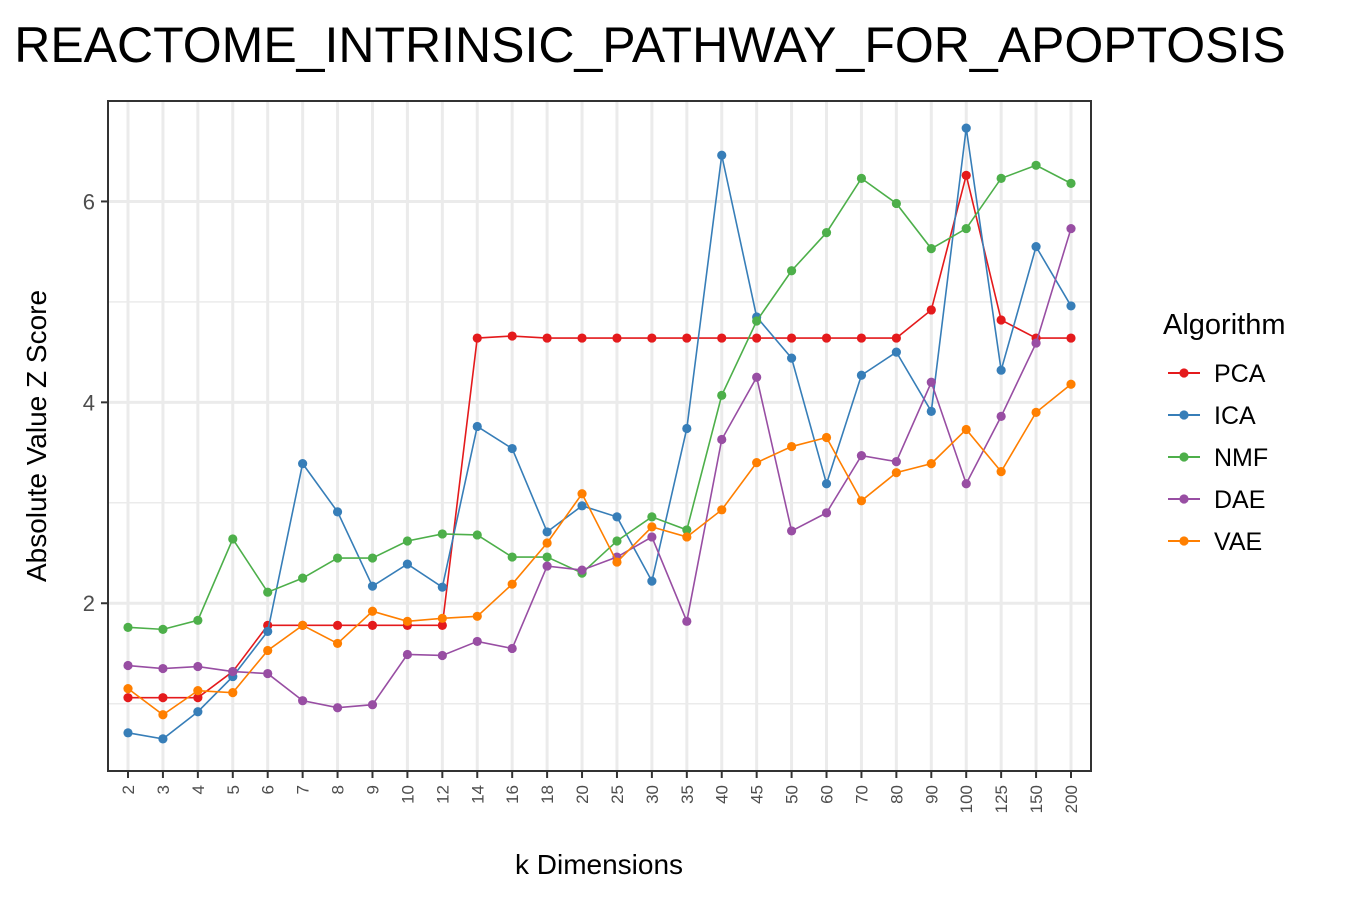 This screenshot has height=900, width=1350. Describe the element at coordinates (547, 794) in the screenshot. I see `x-tick-label: 18` at that location.